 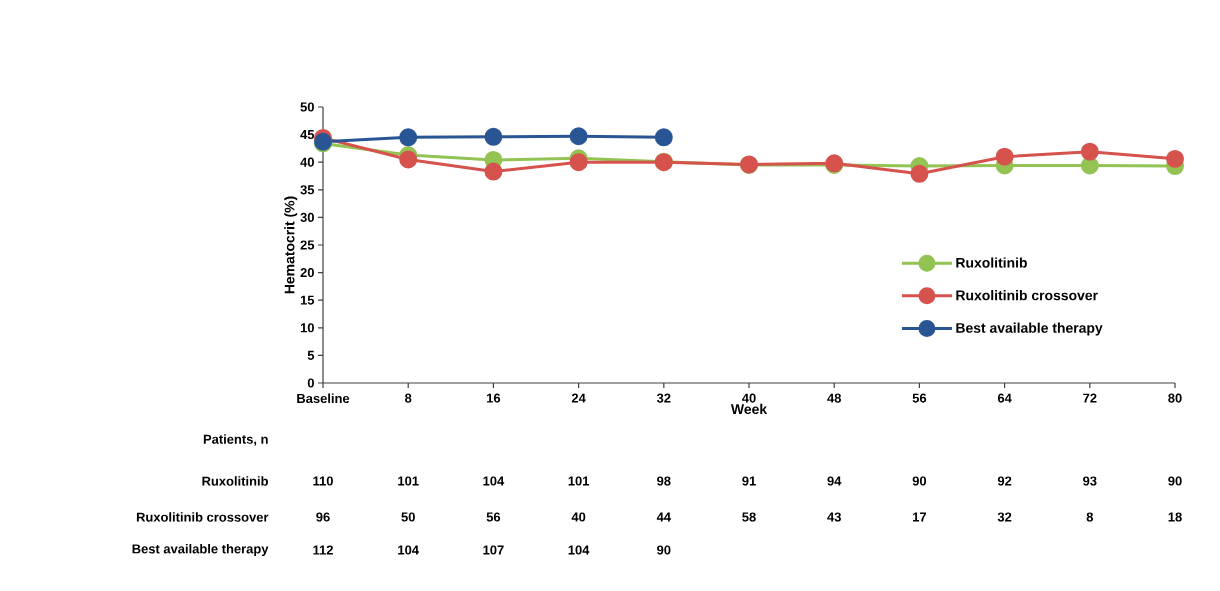 What do you see at coordinates (1004, 517) in the screenshot?
I see `text: 32` at bounding box center [1004, 517].